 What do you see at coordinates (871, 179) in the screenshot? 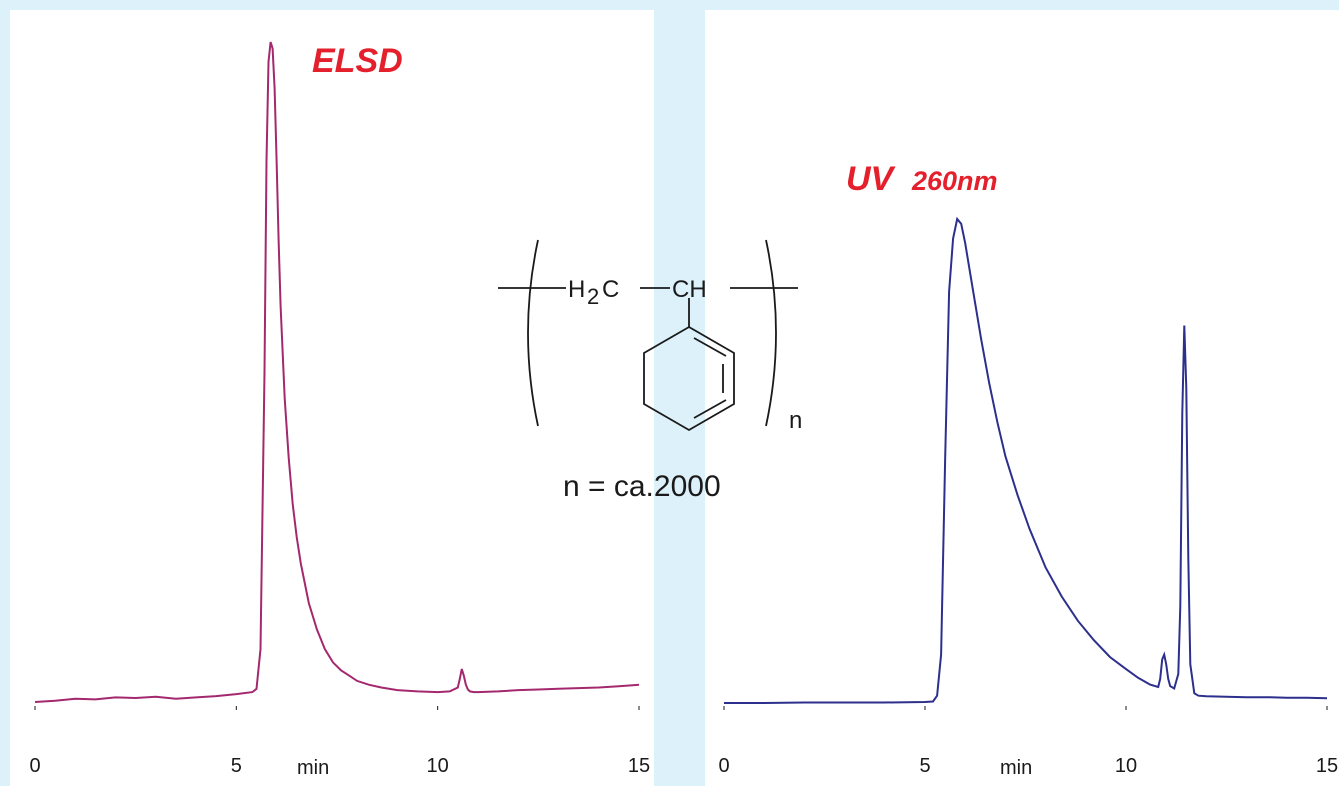
I see `uv-title: UV` at bounding box center [871, 179].